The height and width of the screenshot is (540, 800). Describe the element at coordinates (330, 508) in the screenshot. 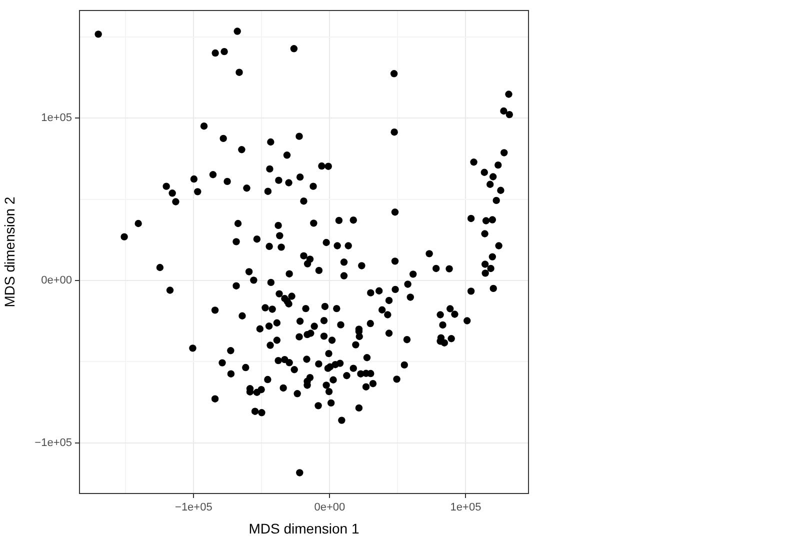

I see `x-tick-label: 0e+00` at that location.